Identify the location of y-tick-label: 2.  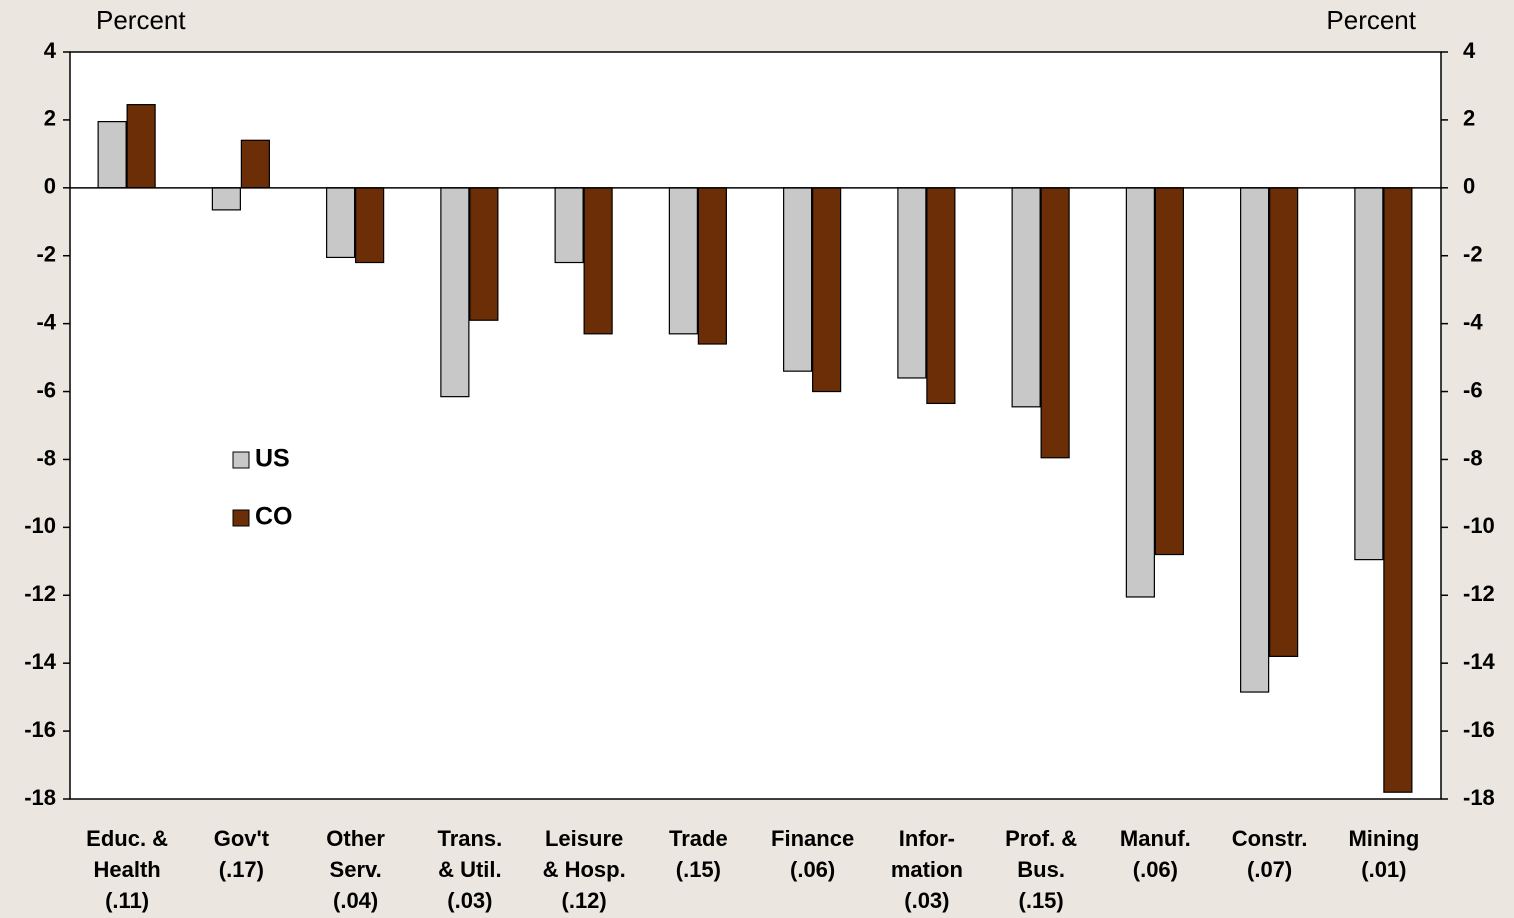
(50, 118).